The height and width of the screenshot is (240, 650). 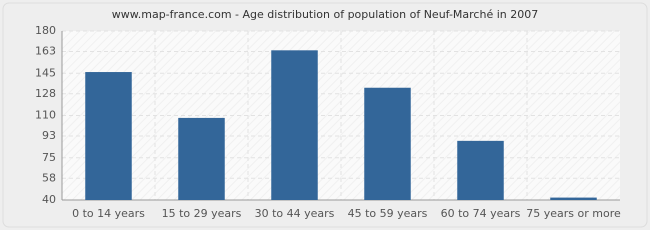 I want to click on y-tick-label: 145, so click(x=45, y=72).